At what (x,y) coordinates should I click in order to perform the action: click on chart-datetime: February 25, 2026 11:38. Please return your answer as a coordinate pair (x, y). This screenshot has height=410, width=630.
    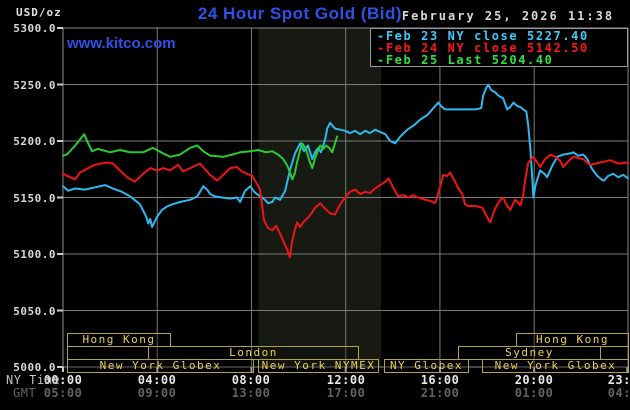
    Looking at the image, I should click on (508, 16).